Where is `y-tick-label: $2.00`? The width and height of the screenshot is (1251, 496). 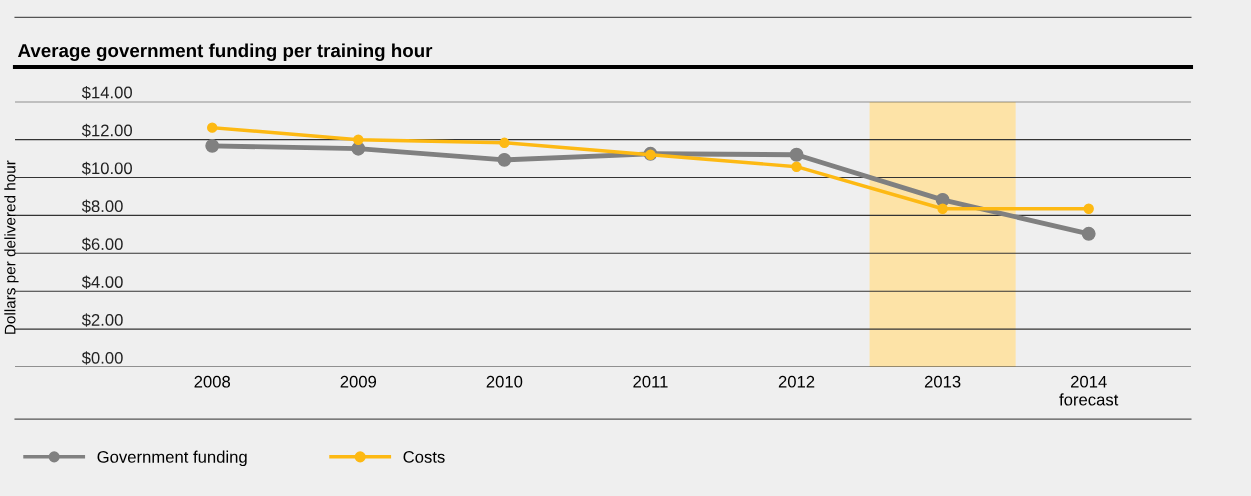
y-tick-label: $2.00 is located at coordinates (102, 320).